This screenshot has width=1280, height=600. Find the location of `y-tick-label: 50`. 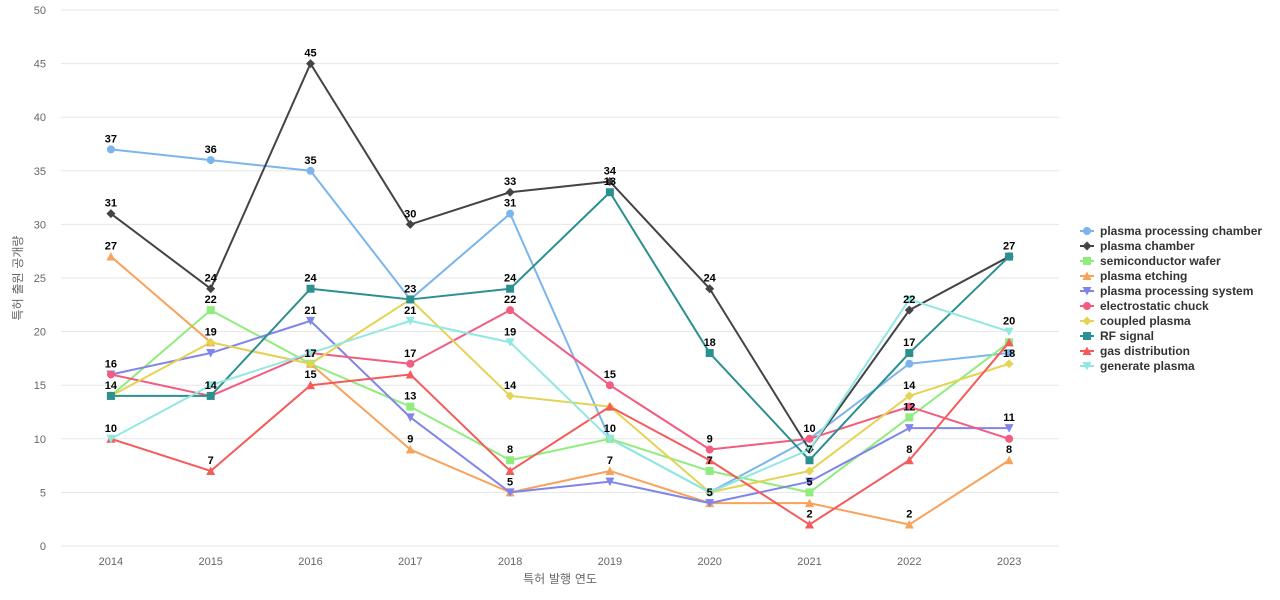

y-tick-label: 50 is located at coordinates (40, 11).